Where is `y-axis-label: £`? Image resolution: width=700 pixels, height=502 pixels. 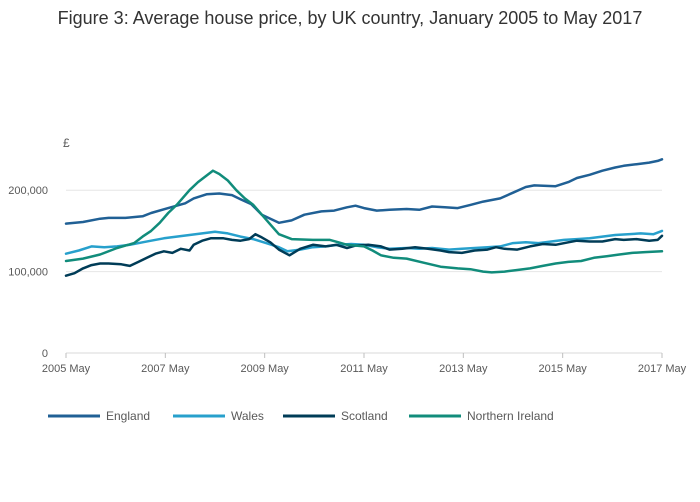
y-axis-label: £ is located at coordinates (66, 143).